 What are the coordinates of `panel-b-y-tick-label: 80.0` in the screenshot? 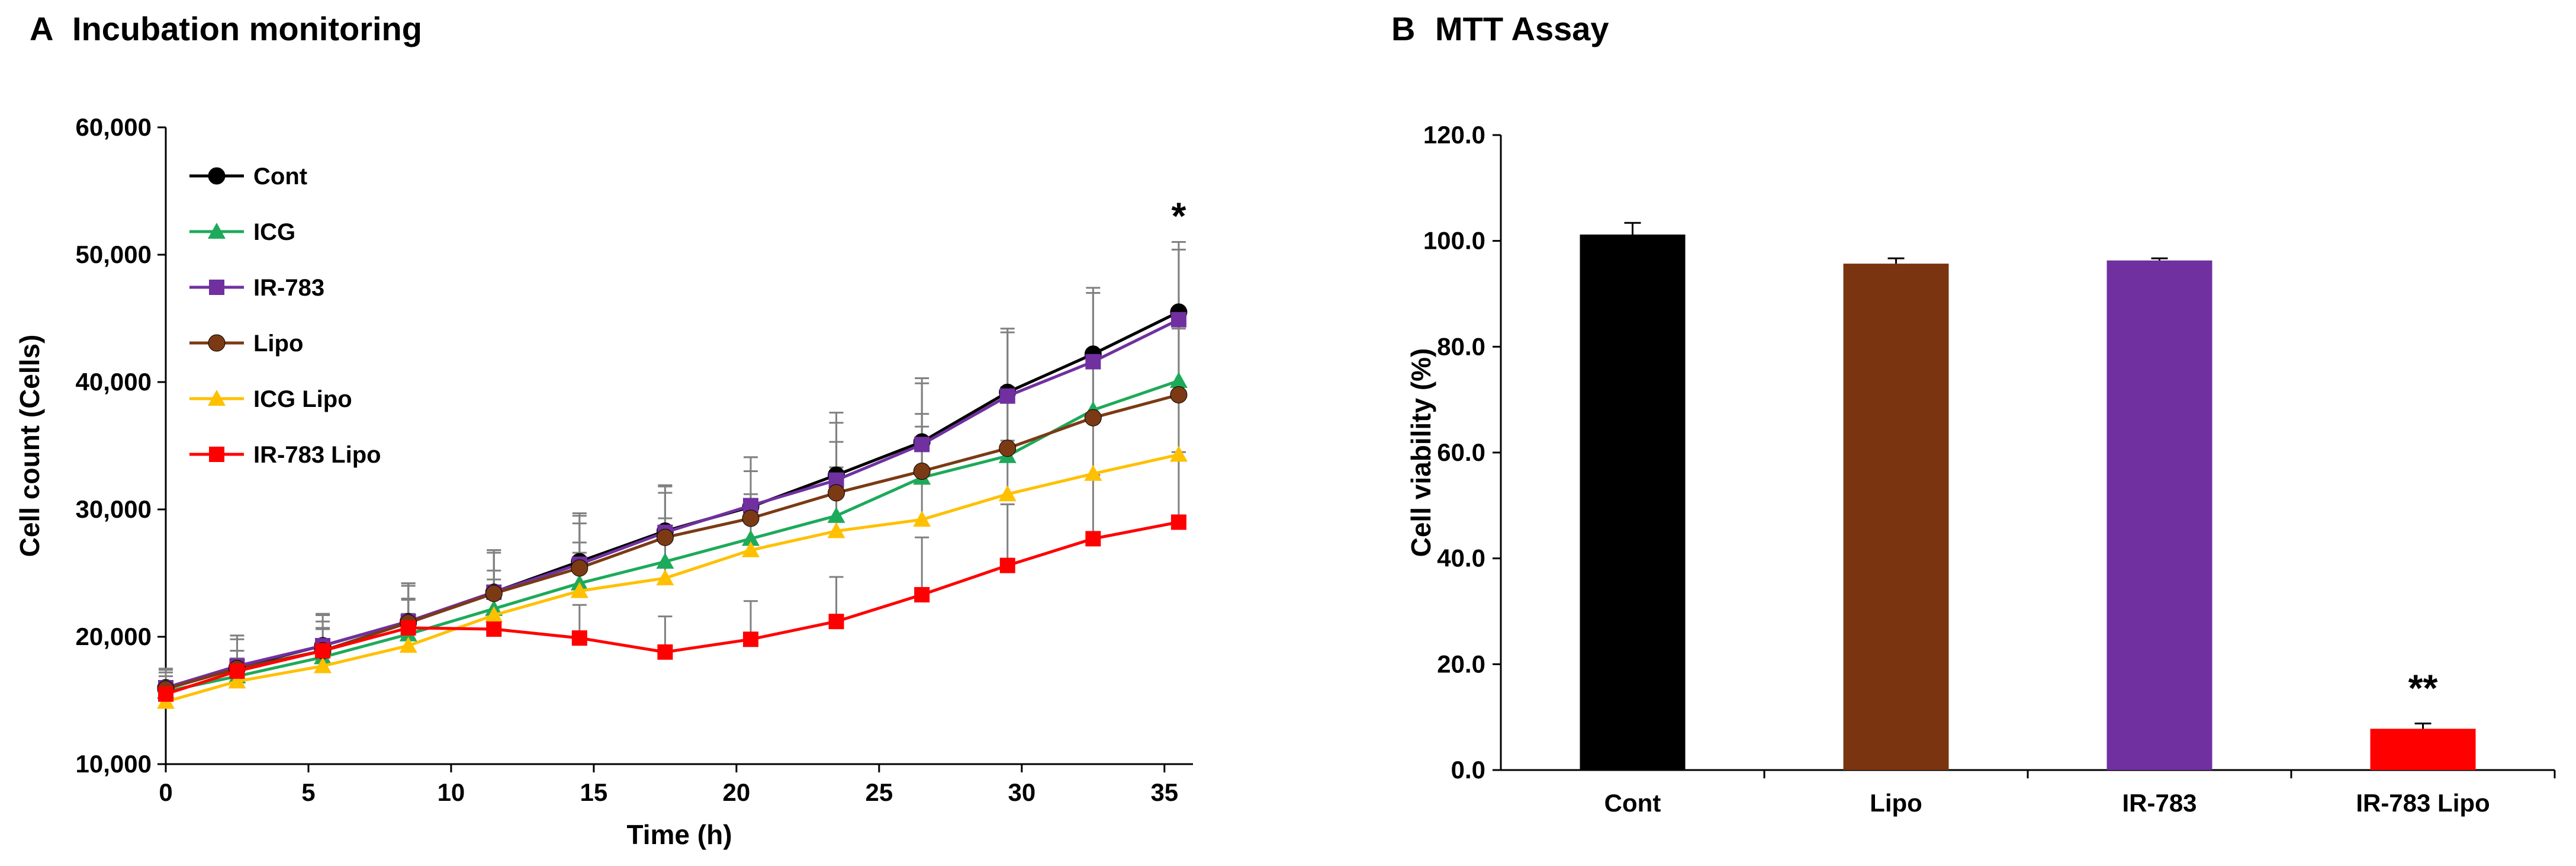 It's located at (1461, 346).